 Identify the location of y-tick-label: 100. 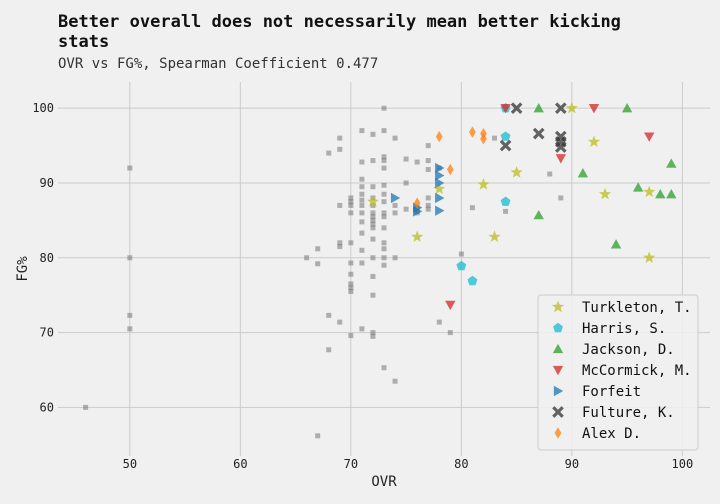
(43, 108).